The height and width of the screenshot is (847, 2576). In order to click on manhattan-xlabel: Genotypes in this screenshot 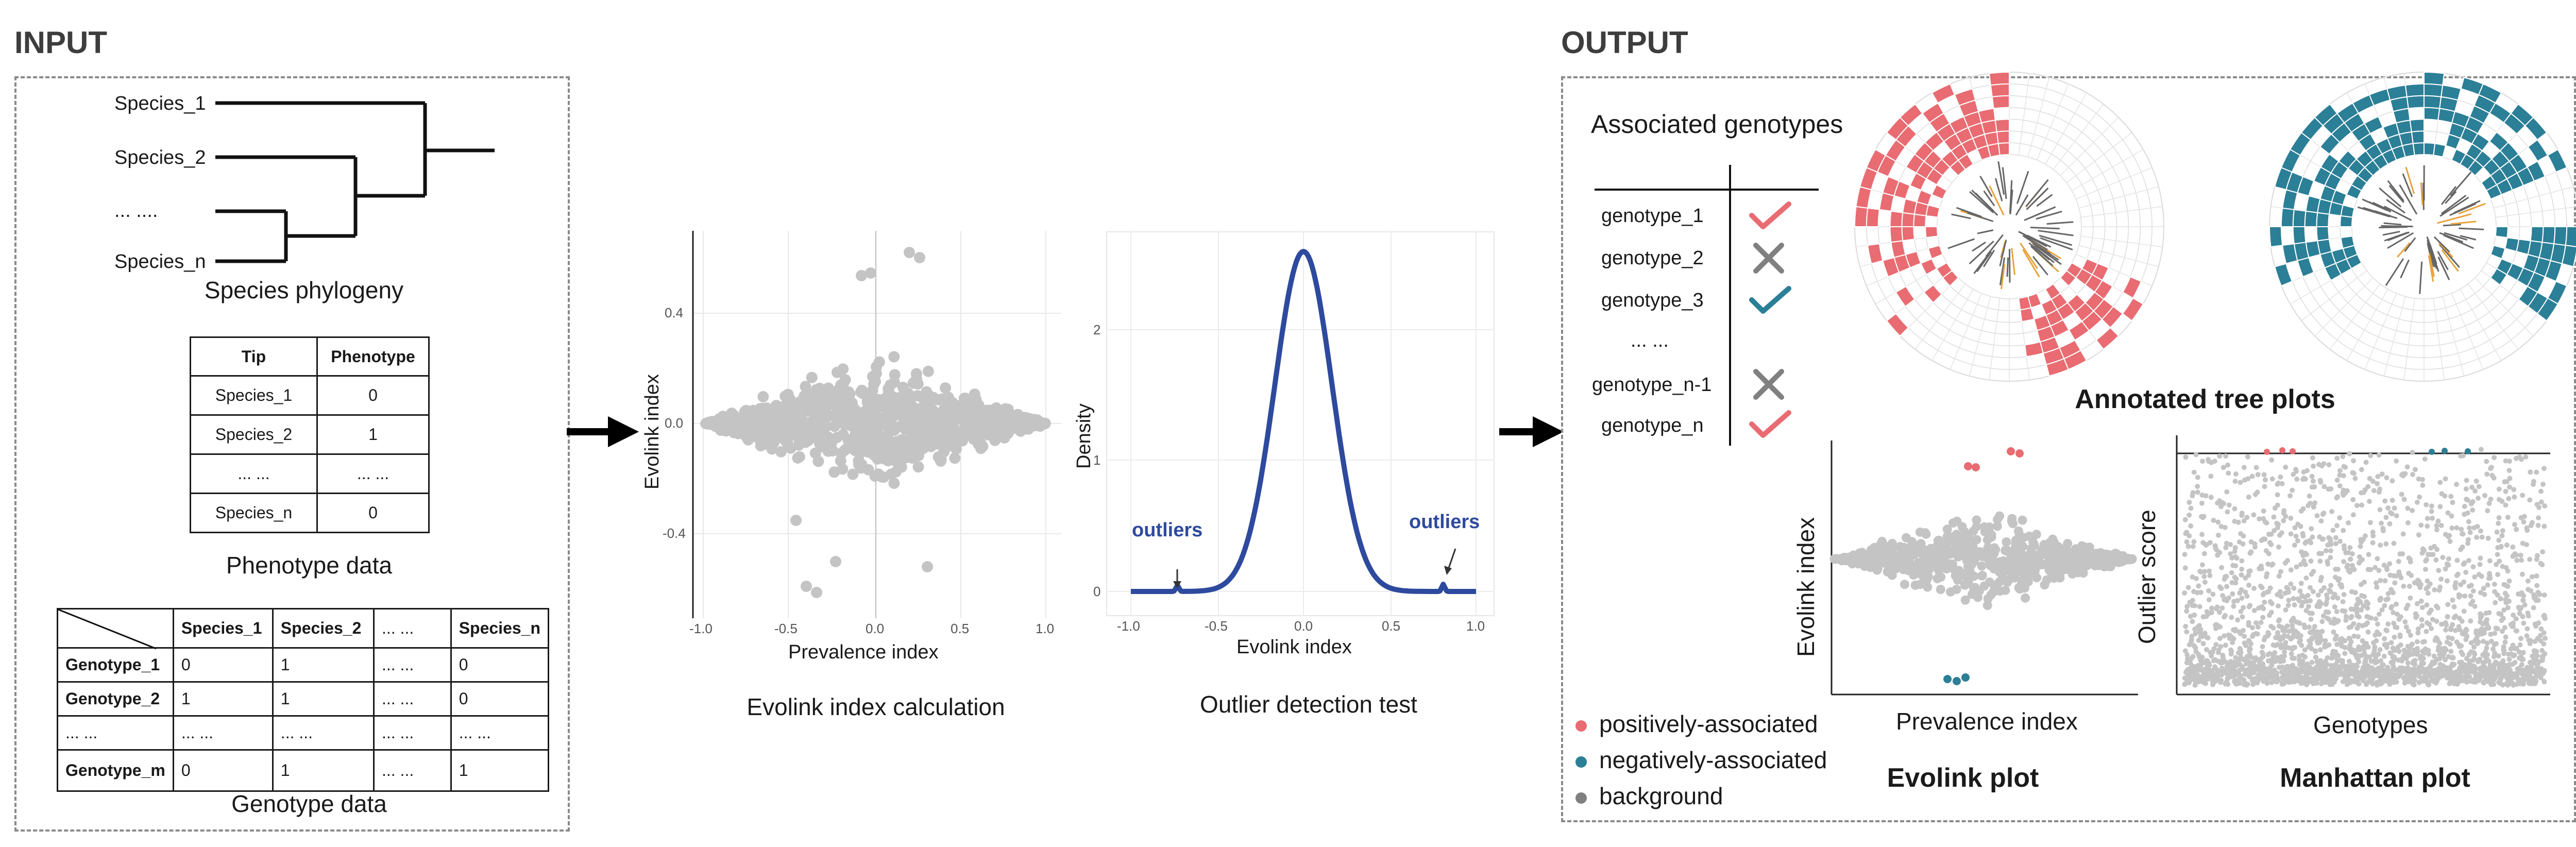, I will do `click(2370, 725)`.